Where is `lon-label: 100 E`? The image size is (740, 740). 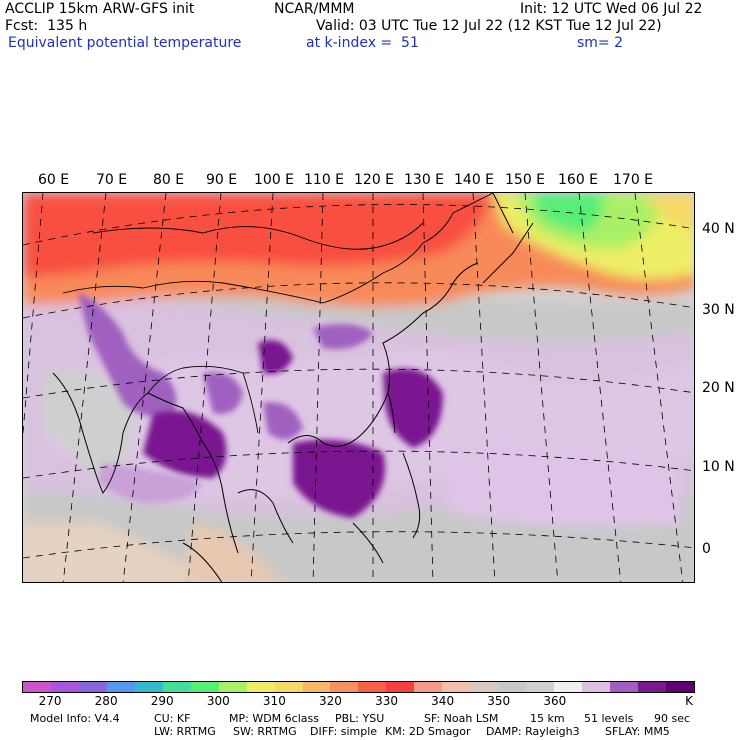
lon-label: 100 E is located at coordinates (274, 180).